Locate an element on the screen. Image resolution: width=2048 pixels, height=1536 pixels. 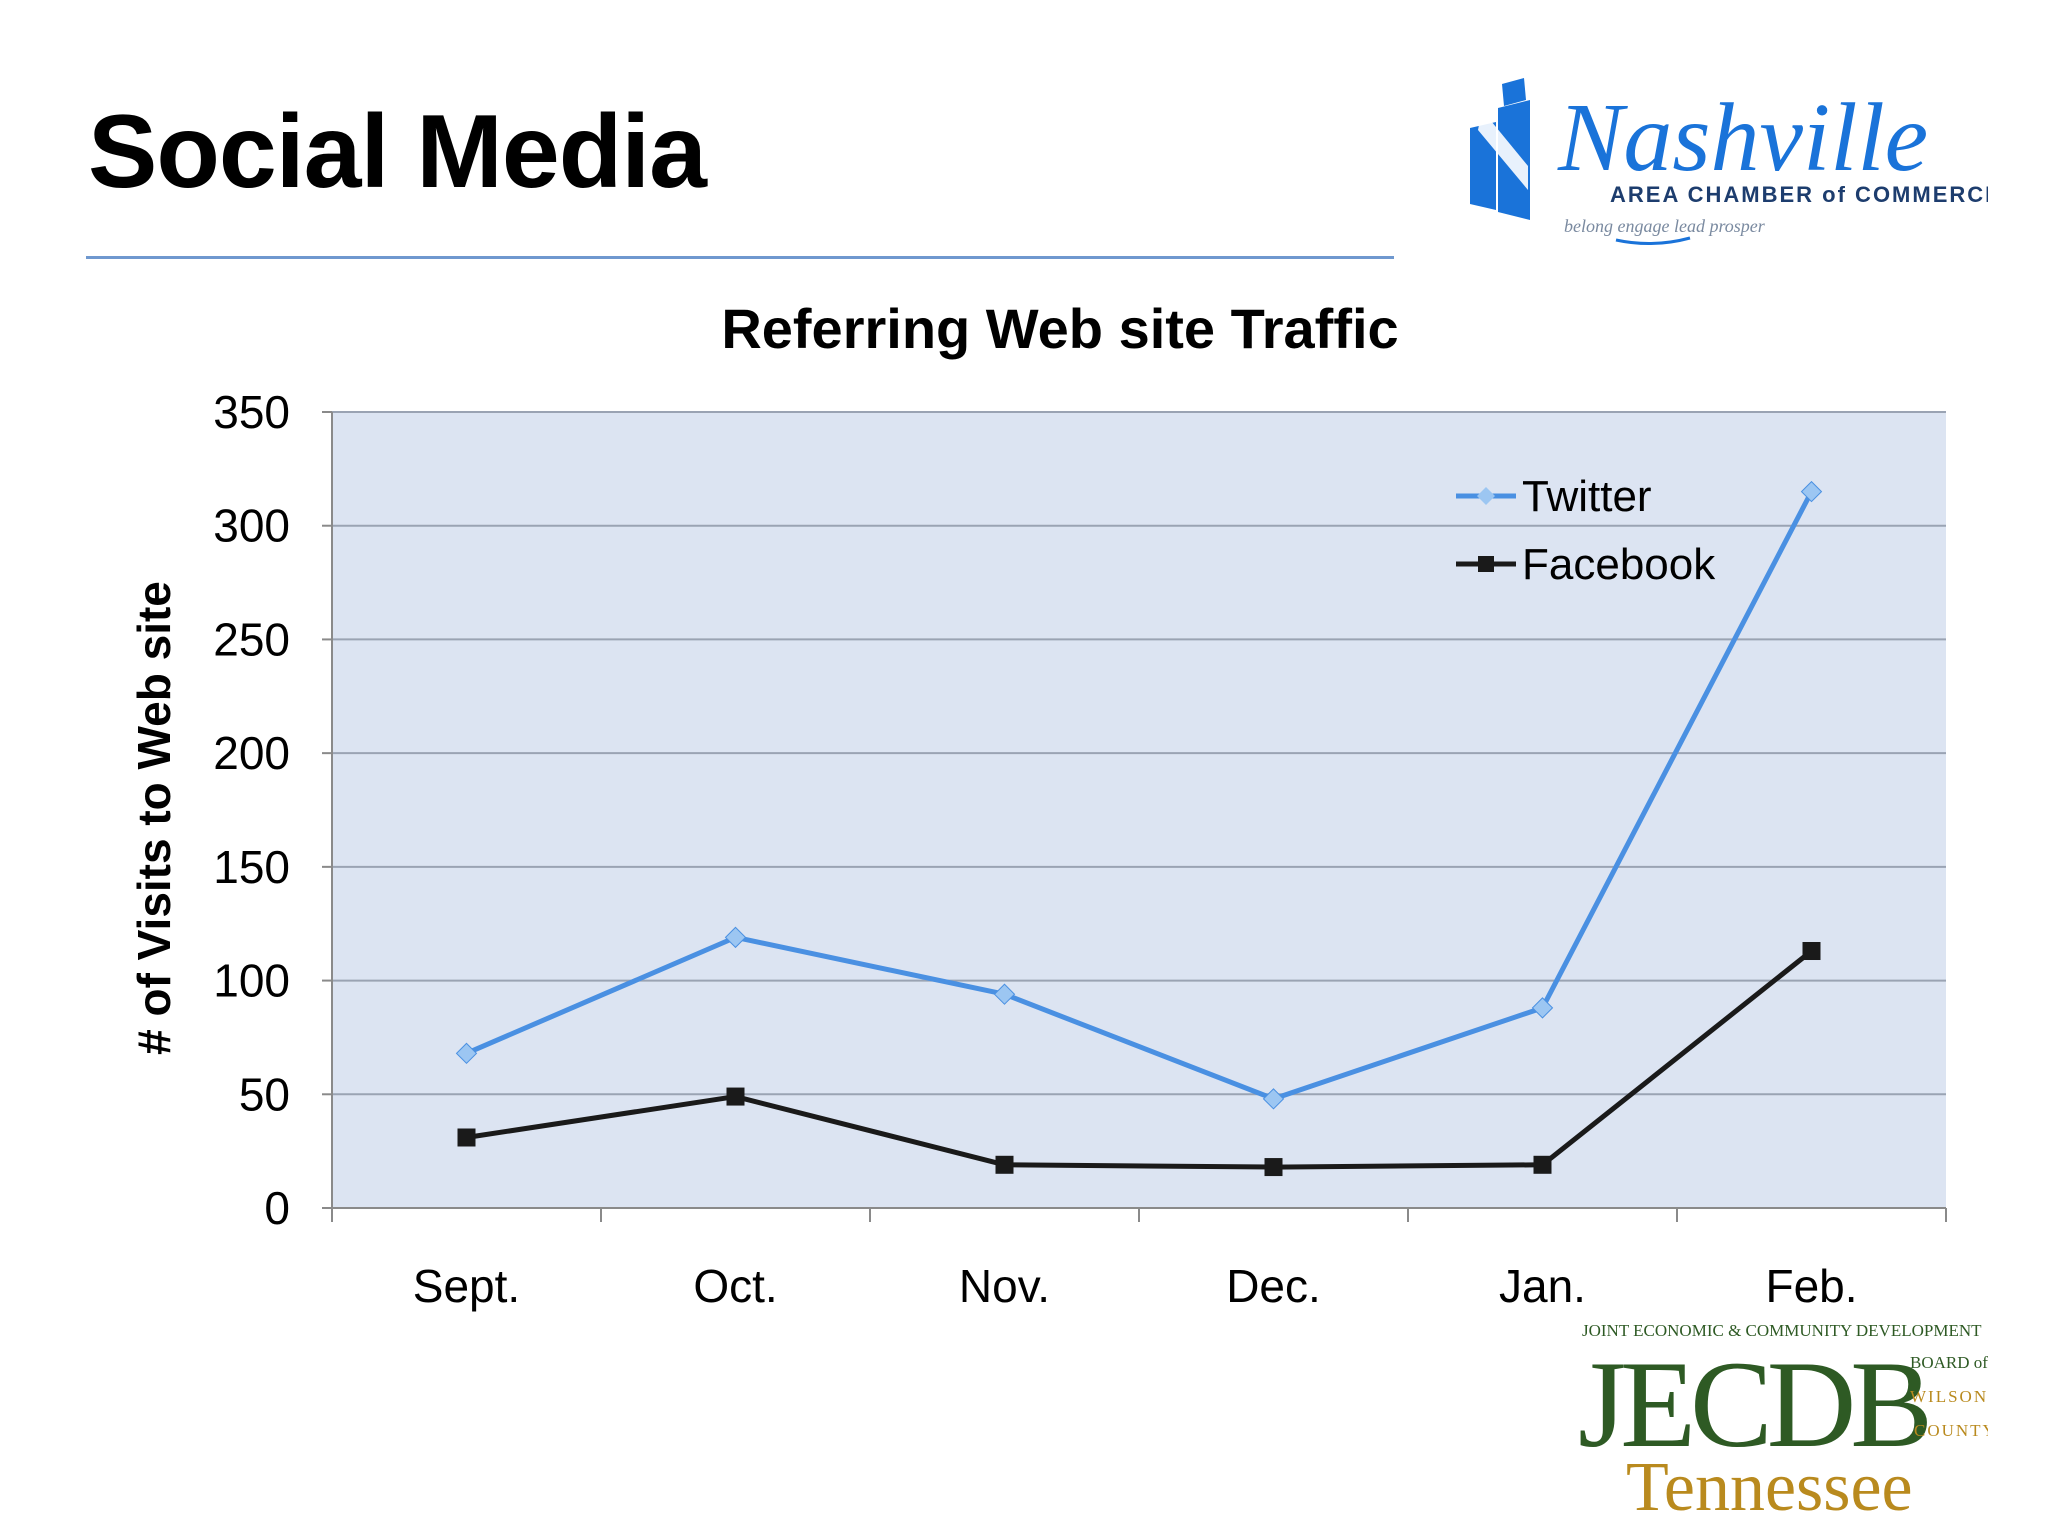
y-tick-label: 300 is located at coordinates (251, 526).